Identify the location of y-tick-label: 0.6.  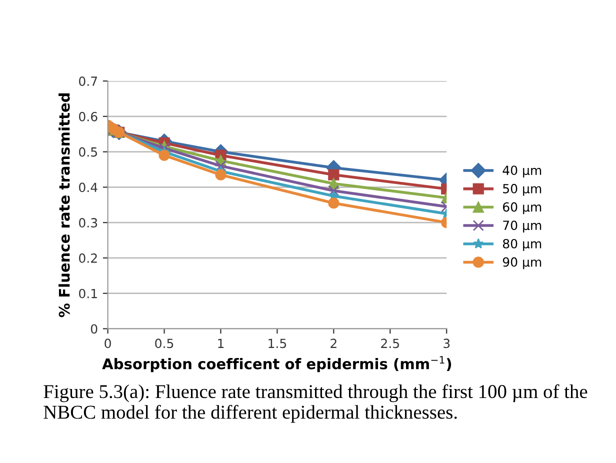
(88, 117).